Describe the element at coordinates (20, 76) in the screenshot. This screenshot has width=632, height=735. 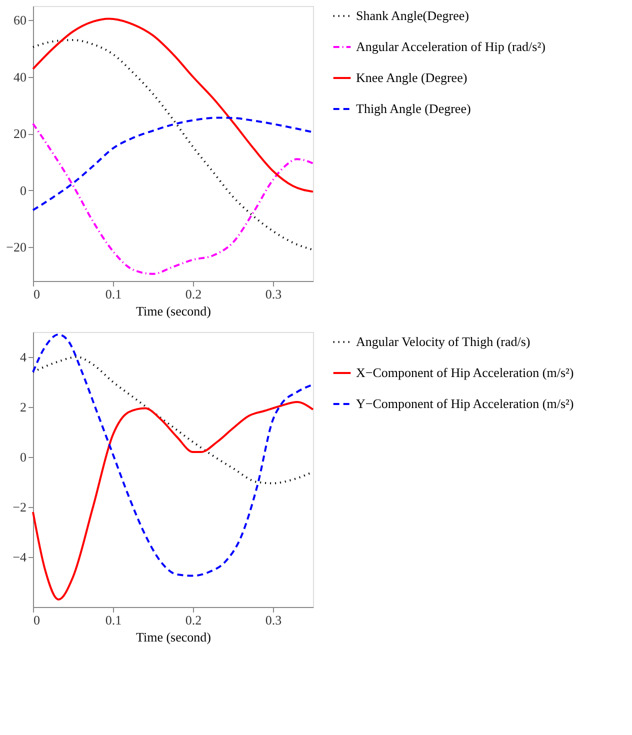
I see `y-tick-label: 40` at that location.